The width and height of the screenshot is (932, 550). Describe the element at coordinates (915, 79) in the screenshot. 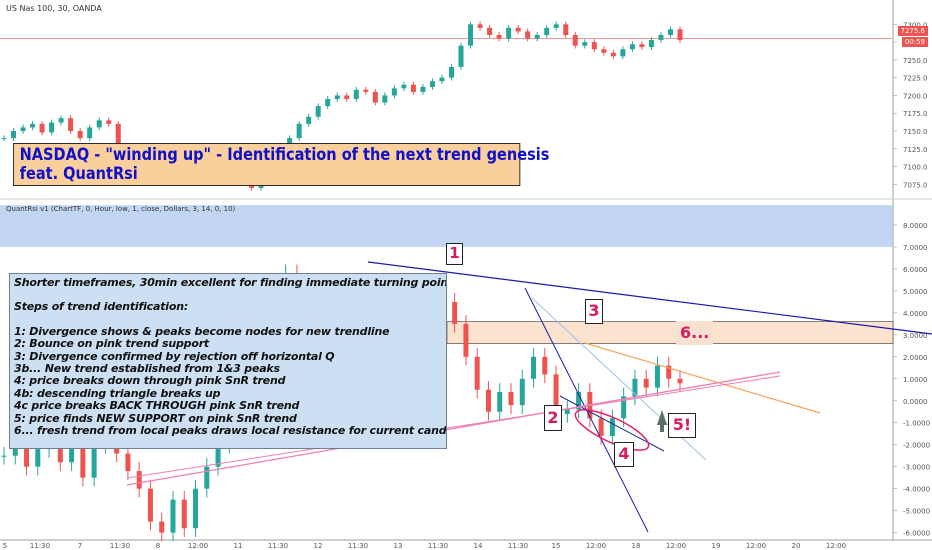

I see `price-tick-label: 7225.0` at that location.